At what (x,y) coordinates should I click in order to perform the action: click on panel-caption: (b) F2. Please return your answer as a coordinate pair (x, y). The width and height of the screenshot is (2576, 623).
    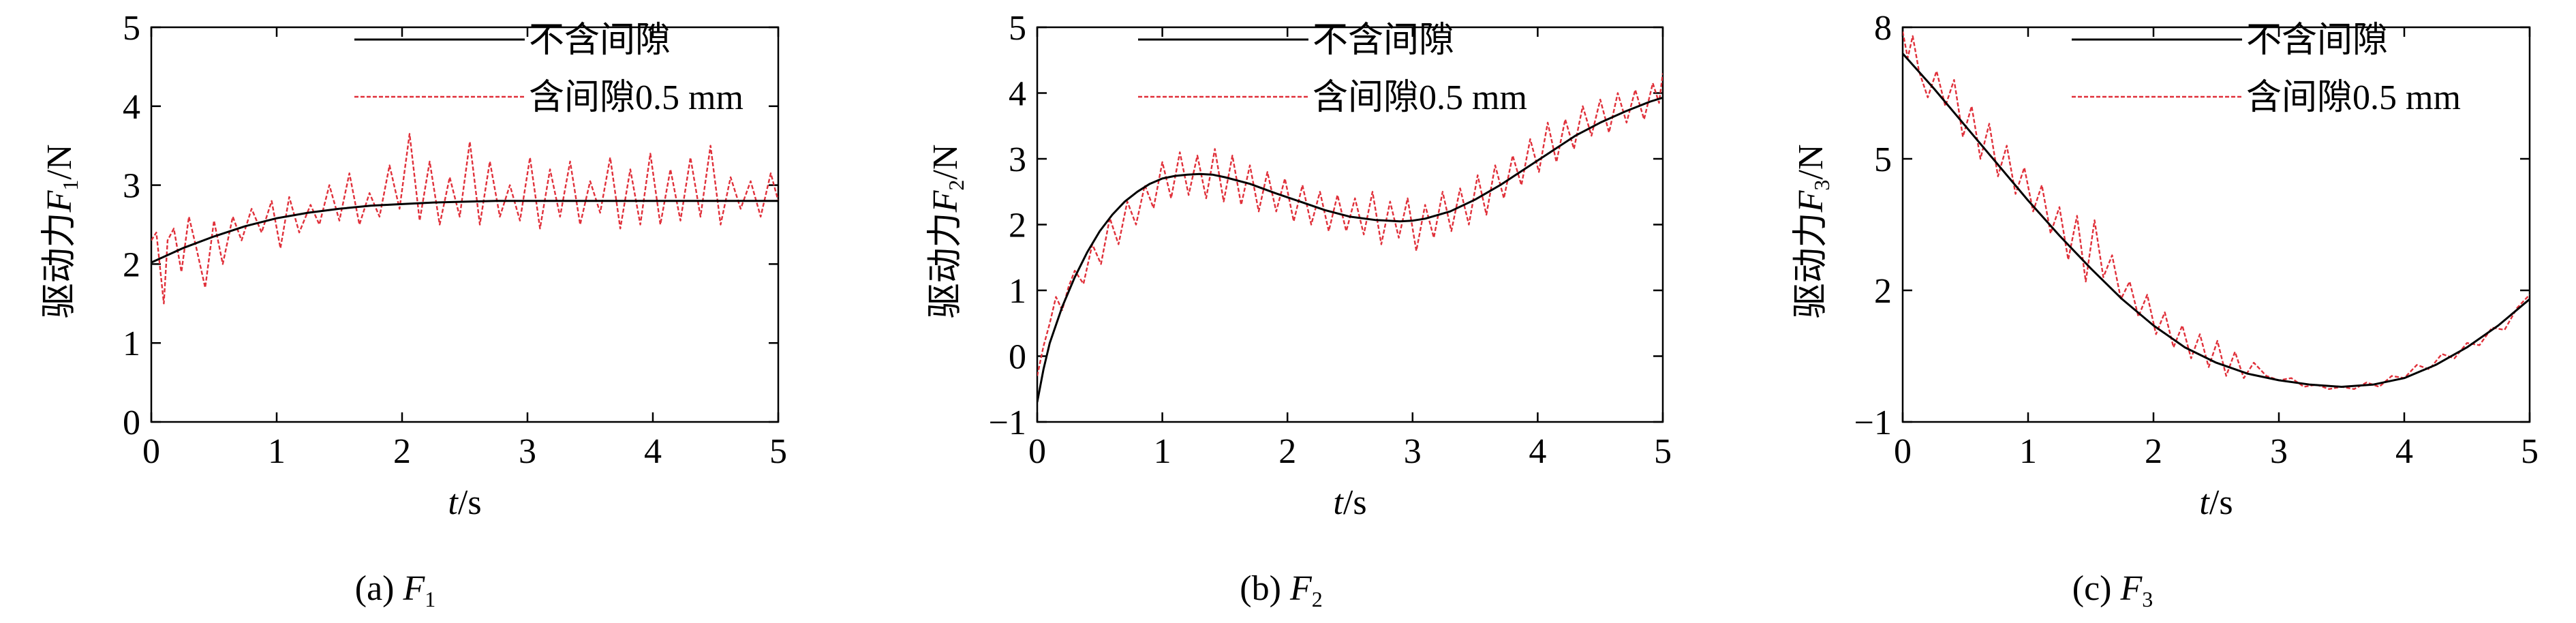
    Looking at the image, I should click on (1281, 590).